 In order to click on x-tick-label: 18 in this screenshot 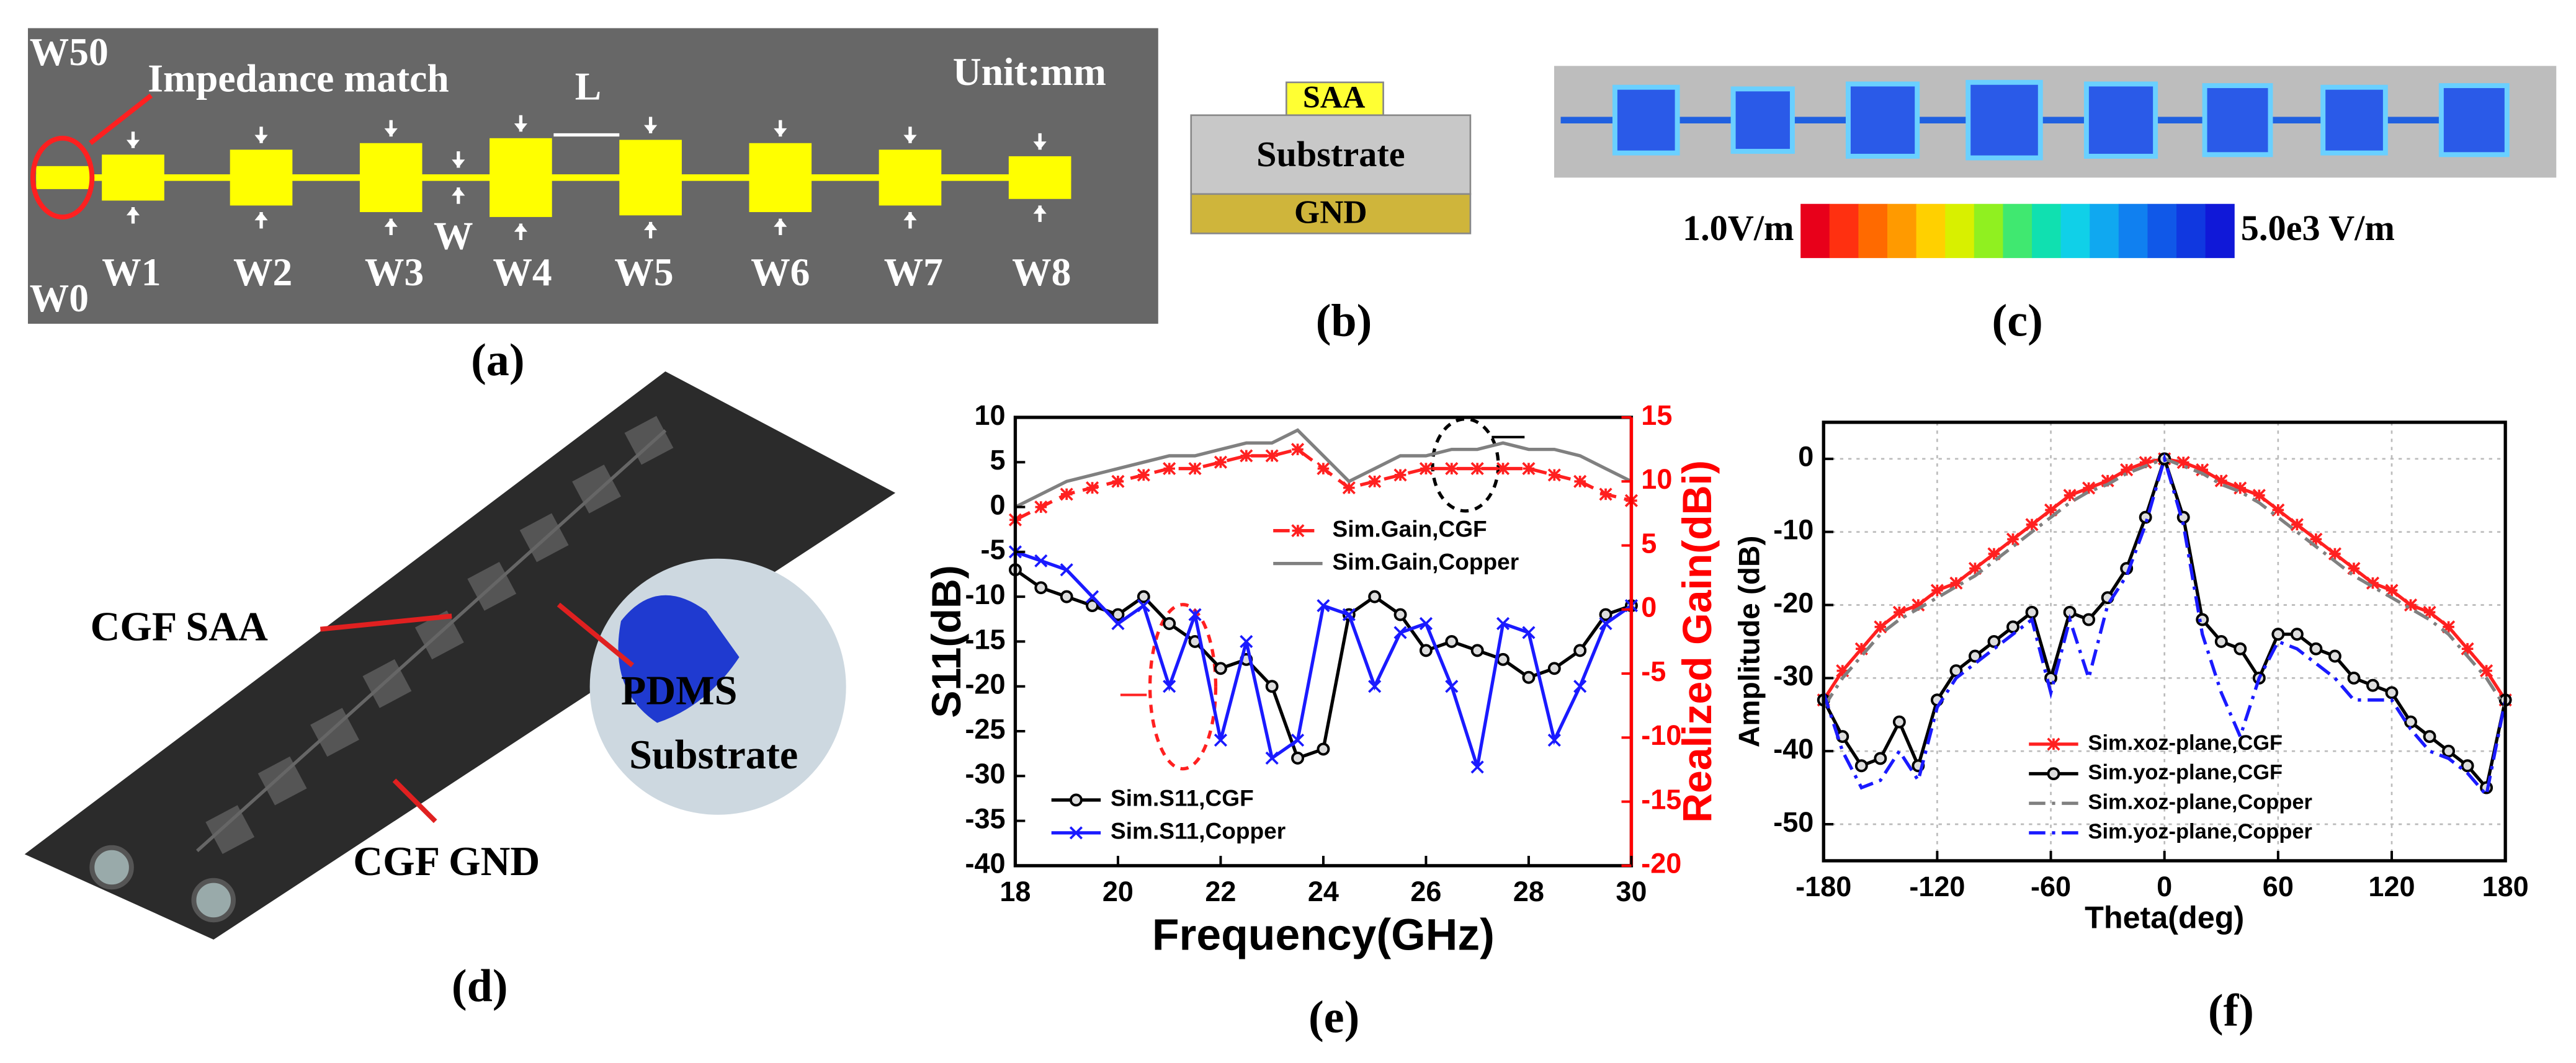, I will do `click(1015, 891)`.